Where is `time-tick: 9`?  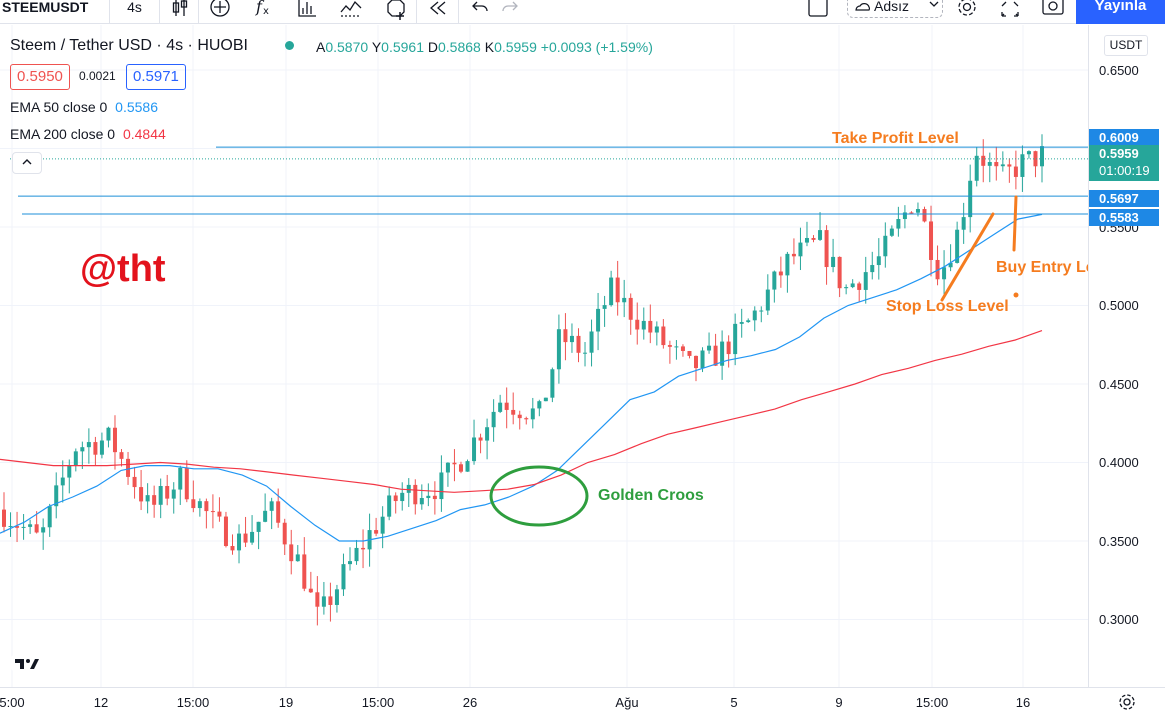
time-tick: 9 is located at coordinates (839, 702).